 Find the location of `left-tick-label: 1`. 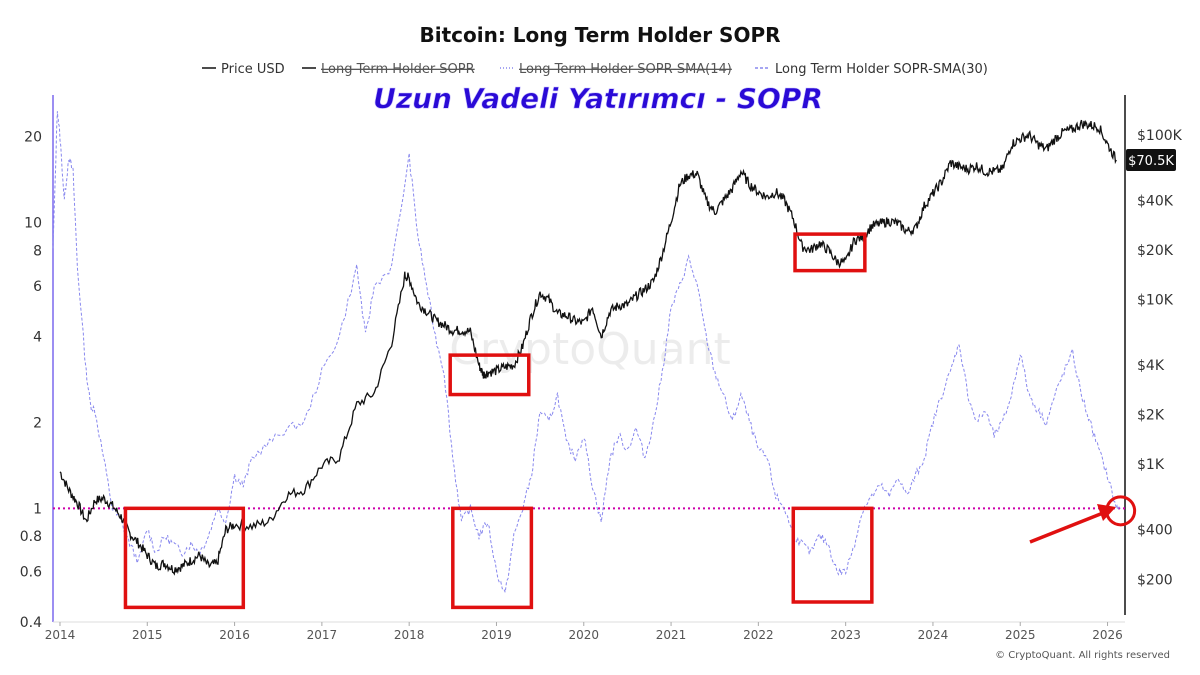

left-tick-label: 1 is located at coordinates (37, 509).